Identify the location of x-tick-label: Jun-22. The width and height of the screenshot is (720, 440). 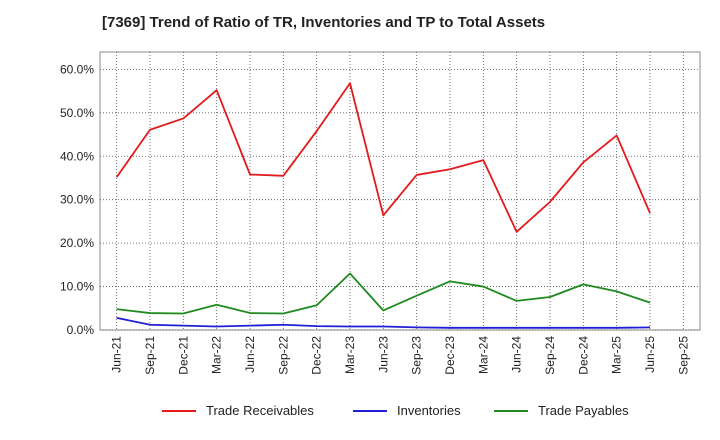
(250, 354).